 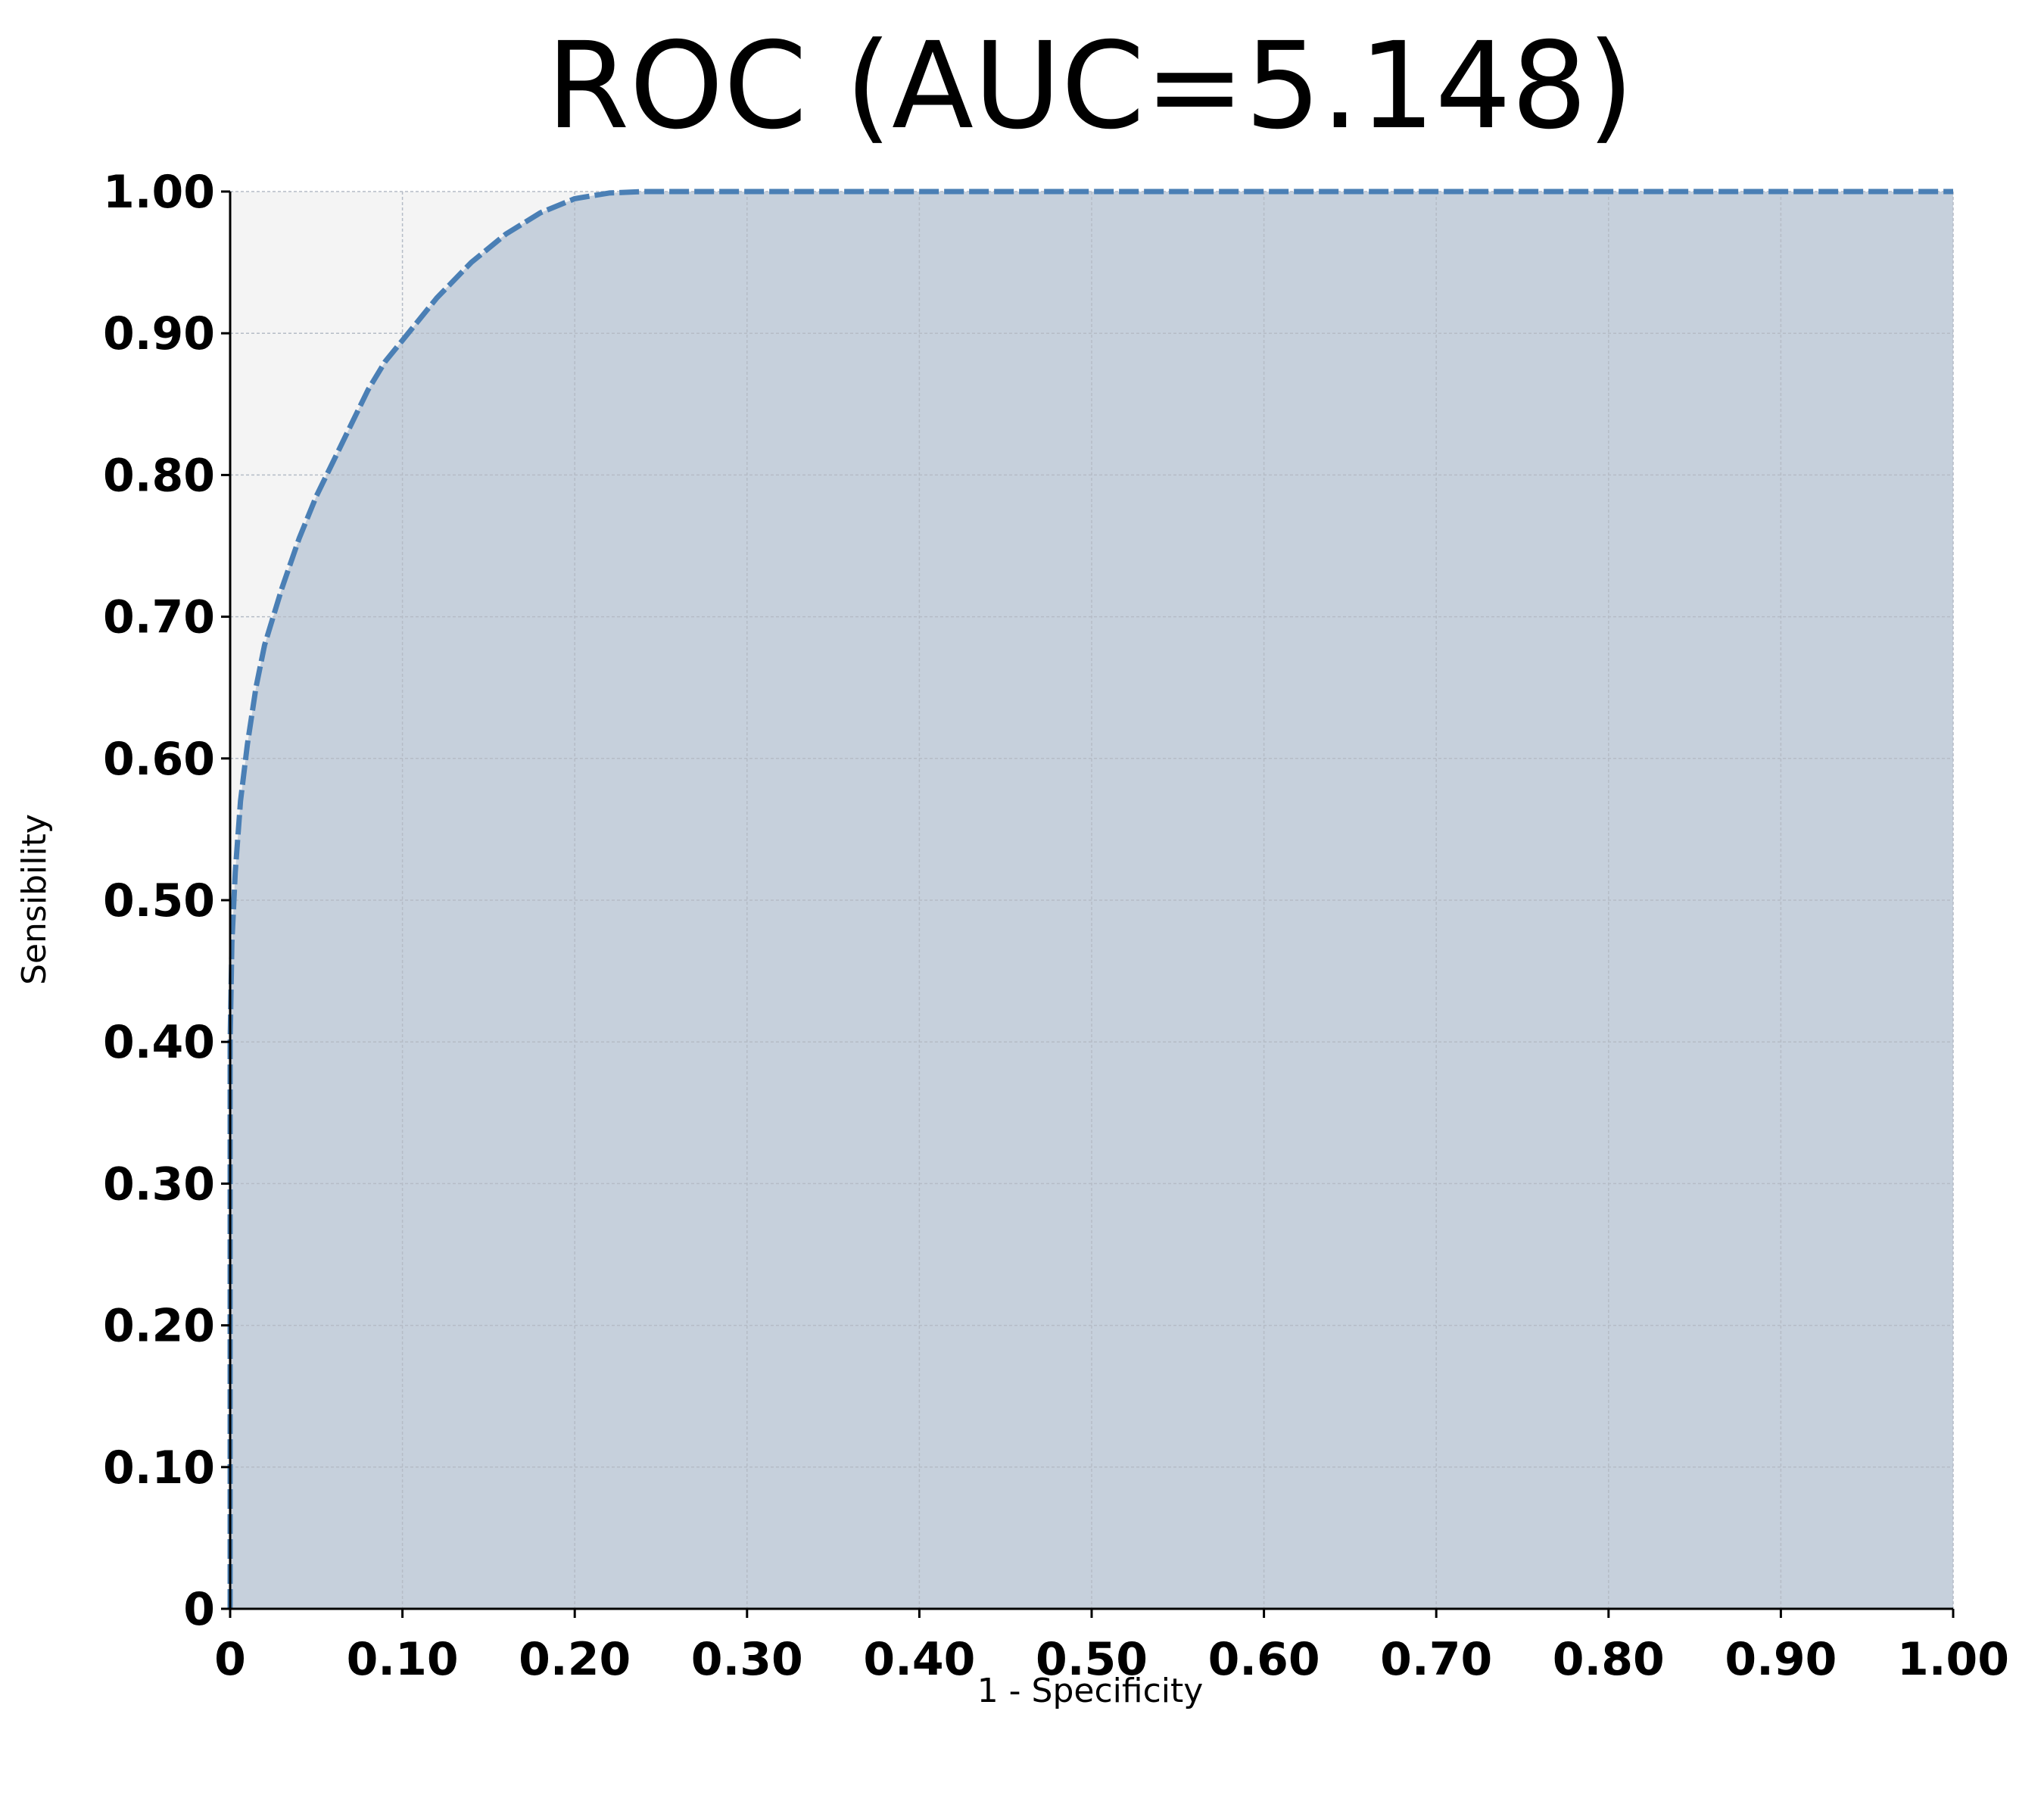 What do you see at coordinates (34, 899) in the screenshot?
I see `y-axis-label: Sensibility` at bounding box center [34, 899].